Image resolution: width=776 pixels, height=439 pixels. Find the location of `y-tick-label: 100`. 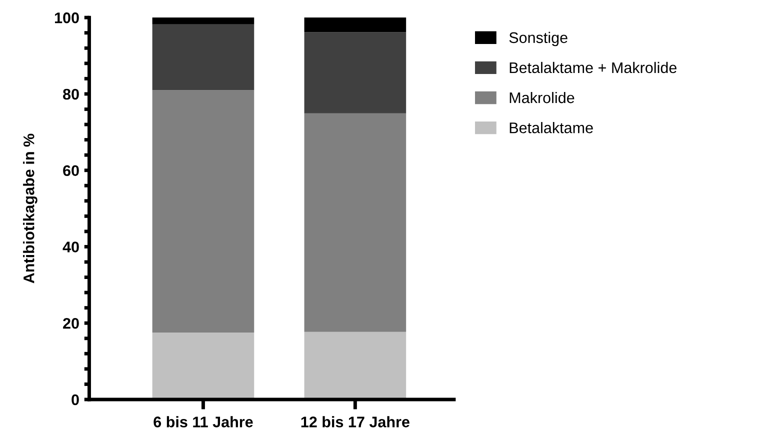

y-tick-label: 100 is located at coordinates (66, 18).